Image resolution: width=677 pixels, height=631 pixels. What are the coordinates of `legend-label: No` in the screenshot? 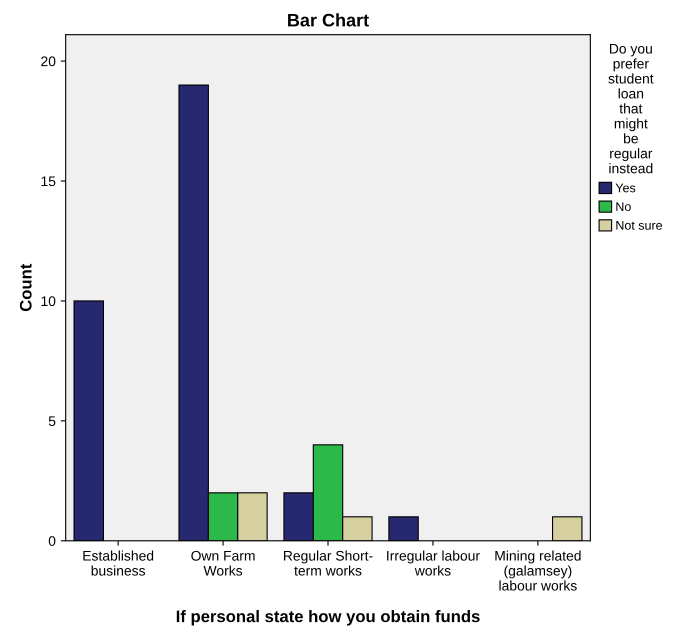 It's located at (623, 207).